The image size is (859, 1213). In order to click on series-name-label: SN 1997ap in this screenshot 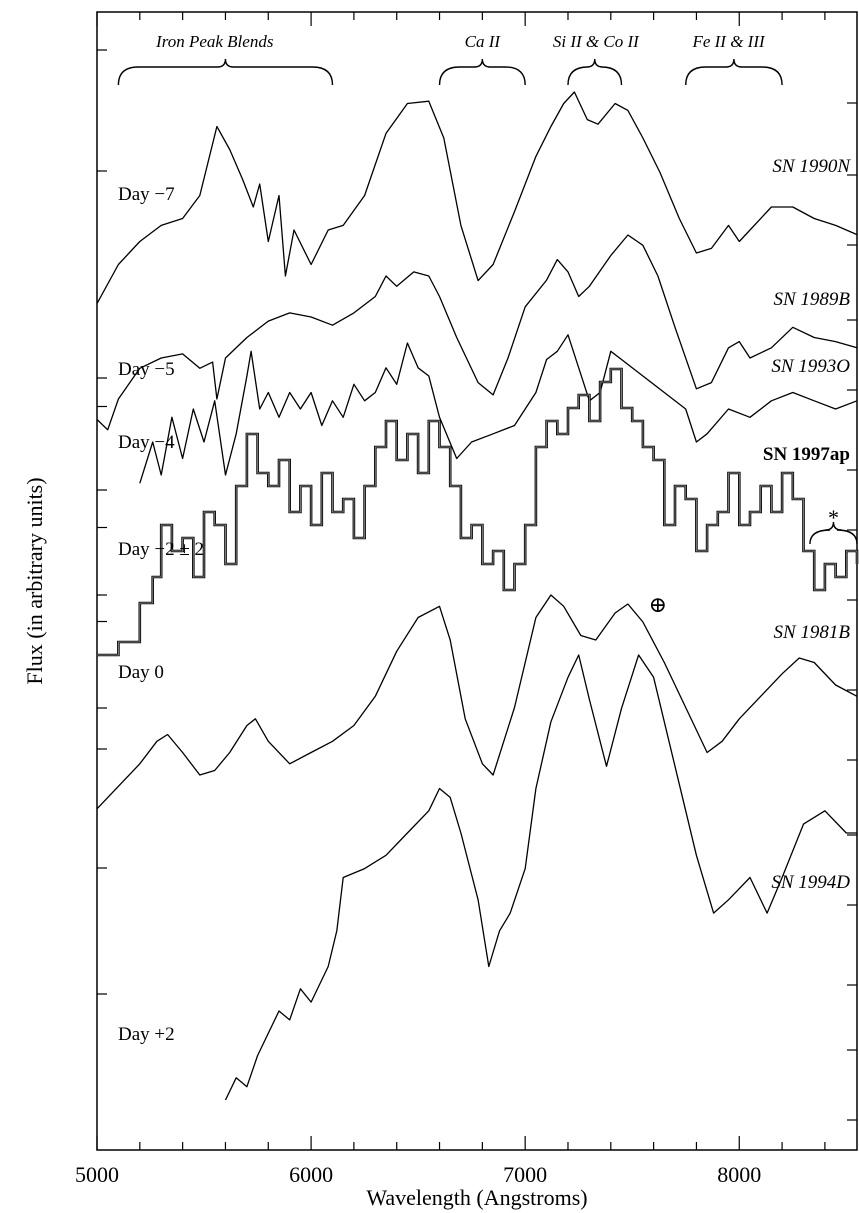, I will do `click(806, 454)`.